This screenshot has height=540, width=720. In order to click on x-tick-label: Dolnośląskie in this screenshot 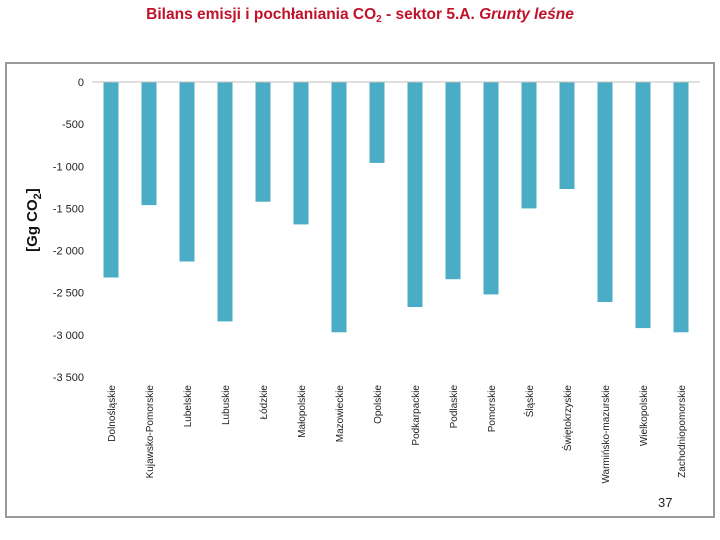, I will do `click(112, 413)`.